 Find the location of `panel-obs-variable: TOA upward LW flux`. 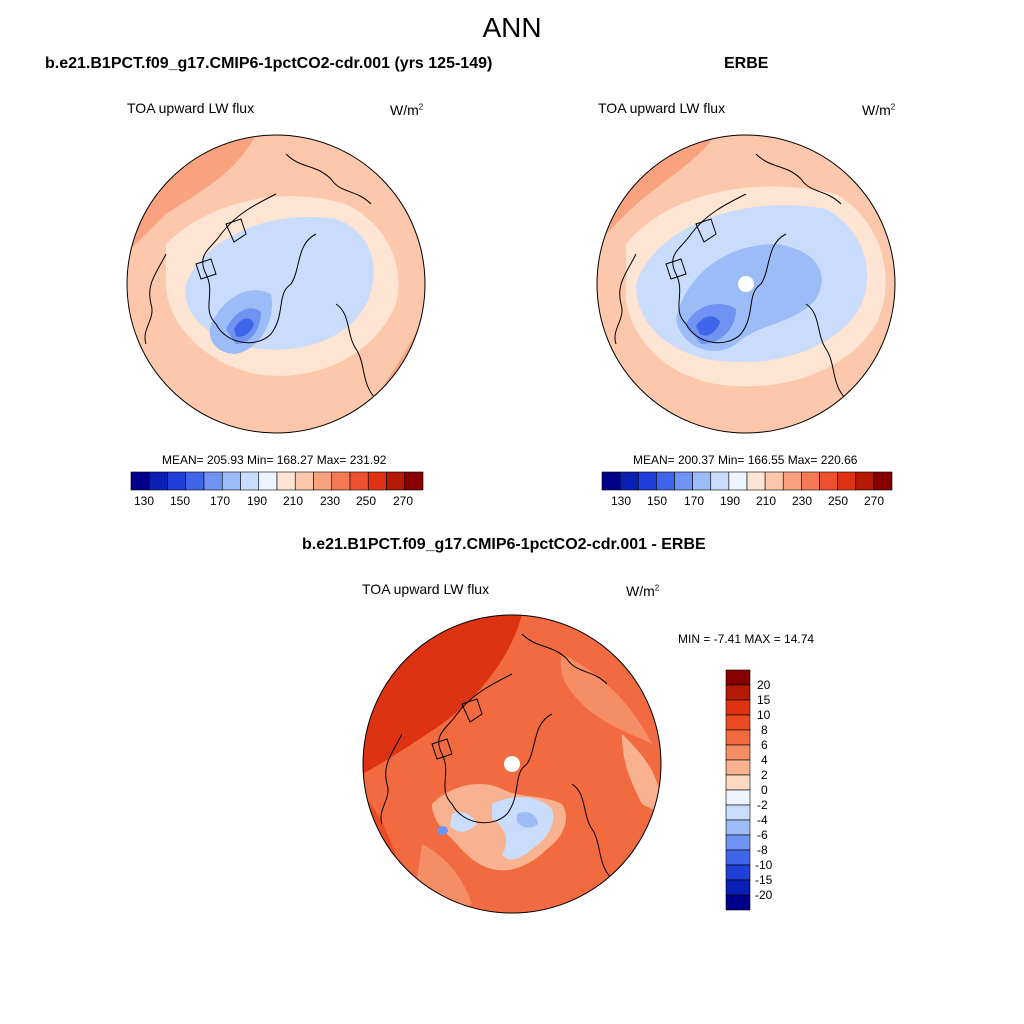

panel-obs-variable: TOA upward LW flux is located at coordinates (662, 108).